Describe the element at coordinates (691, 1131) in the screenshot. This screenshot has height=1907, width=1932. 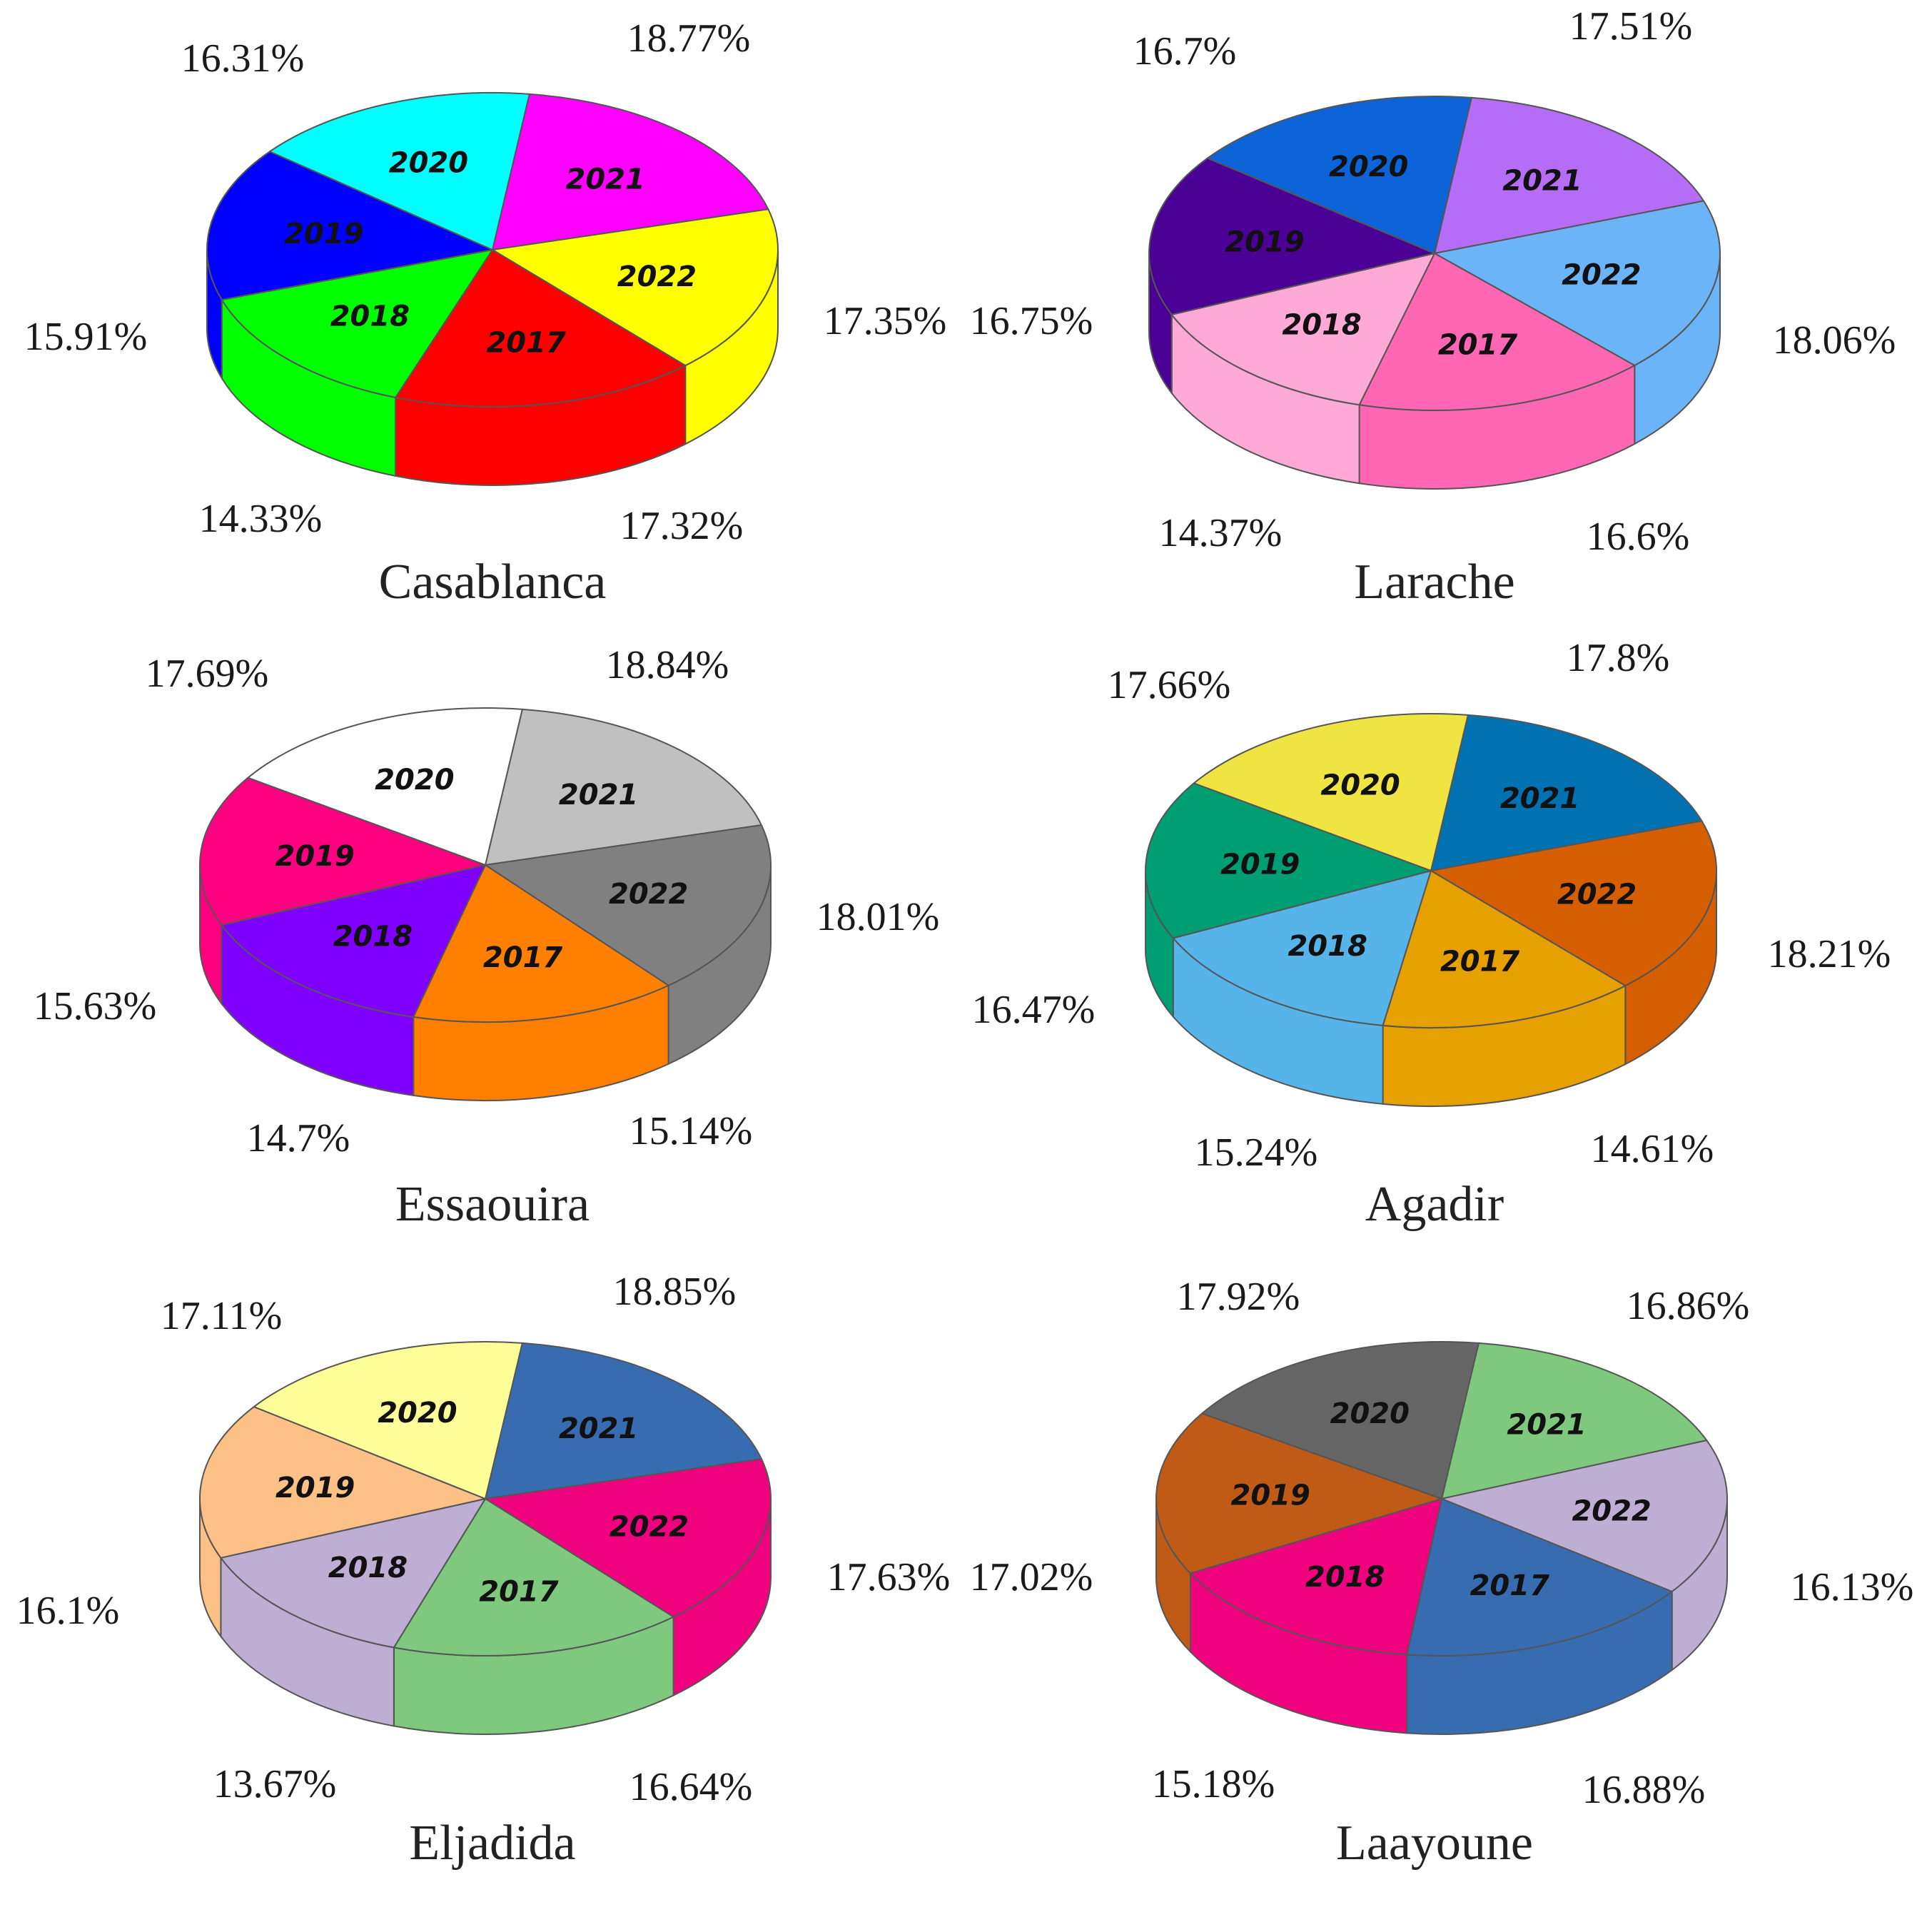
I see `slice-percent-label: 15.14%` at that location.